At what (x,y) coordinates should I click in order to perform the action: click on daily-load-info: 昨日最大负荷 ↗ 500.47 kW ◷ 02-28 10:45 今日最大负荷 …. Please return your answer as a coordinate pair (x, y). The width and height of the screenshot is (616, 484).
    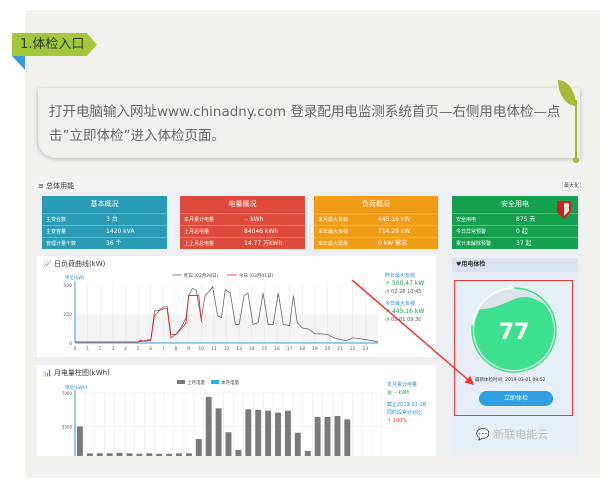
    Looking at the image, I should click on (410, 298).